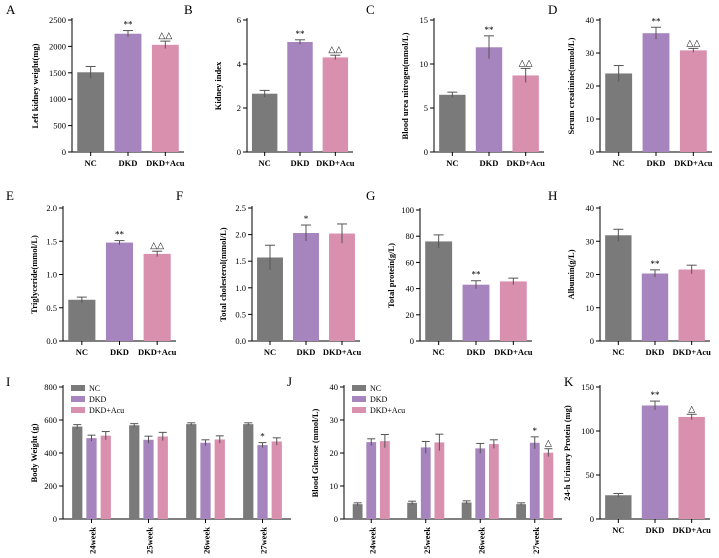  What do you see at coordinates (336, 519) in the screenshot?
I see `panel-j-ytick-label: 0` at bounding box center [336, 519].